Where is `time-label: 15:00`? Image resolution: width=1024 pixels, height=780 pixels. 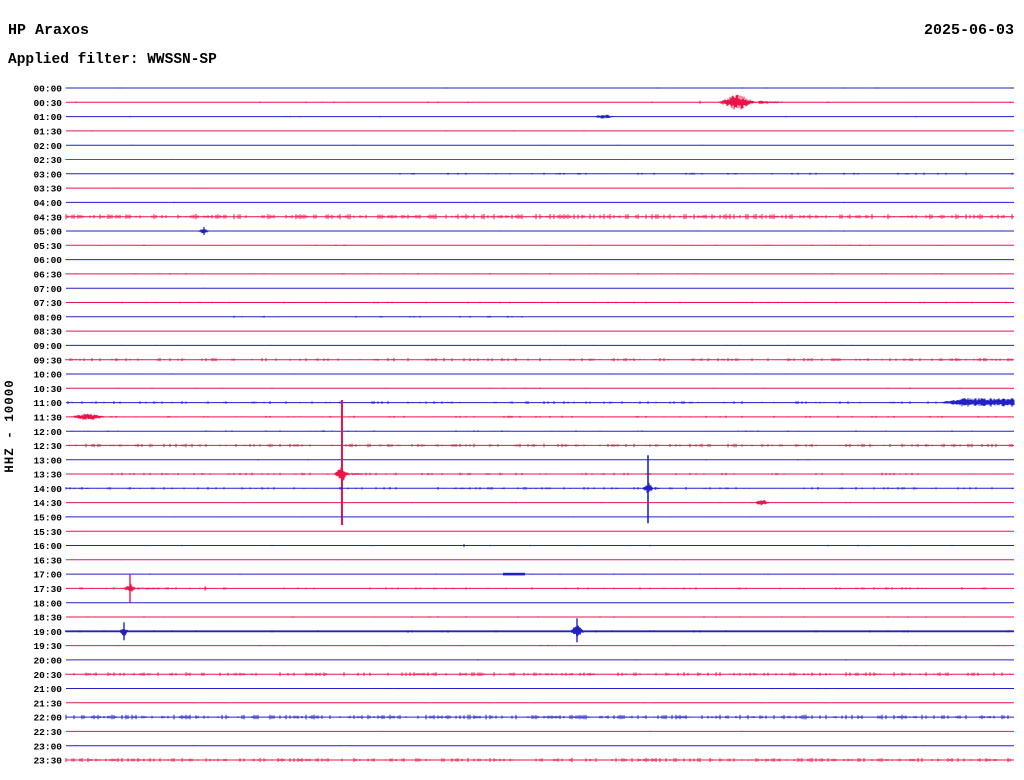
time-label: 15:00 is located at coordinates (47, 518).